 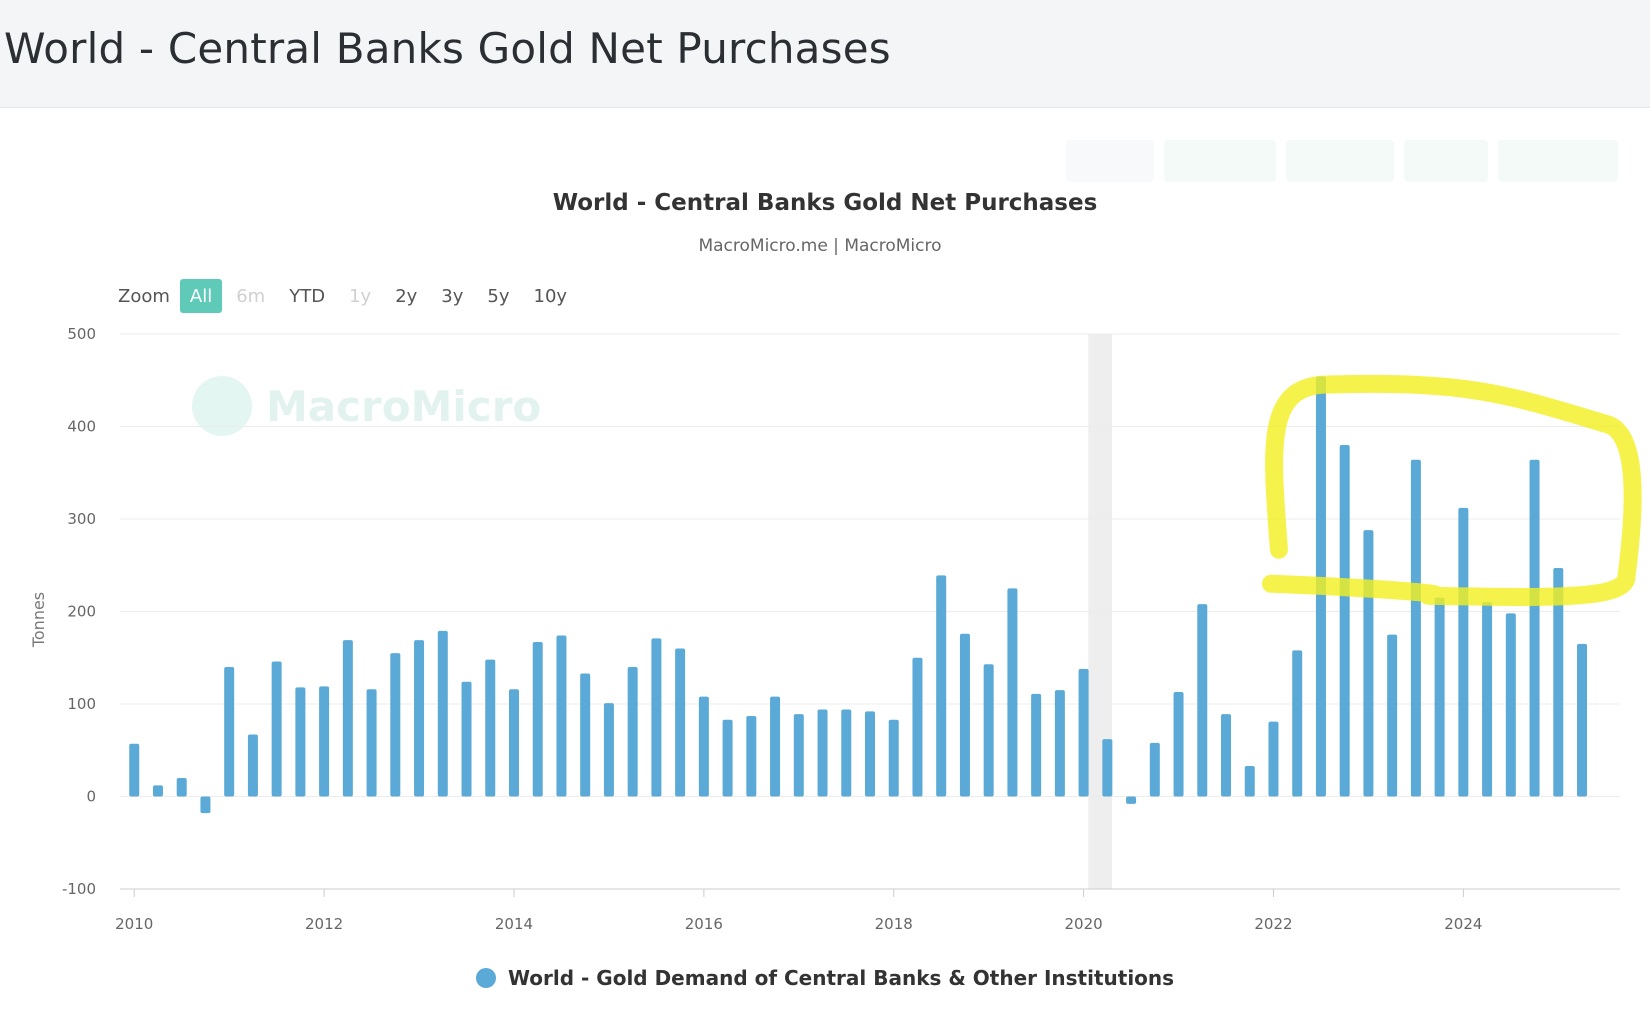 I want to click on zoom-1y-button: 1y, so click(x=360, y=296).